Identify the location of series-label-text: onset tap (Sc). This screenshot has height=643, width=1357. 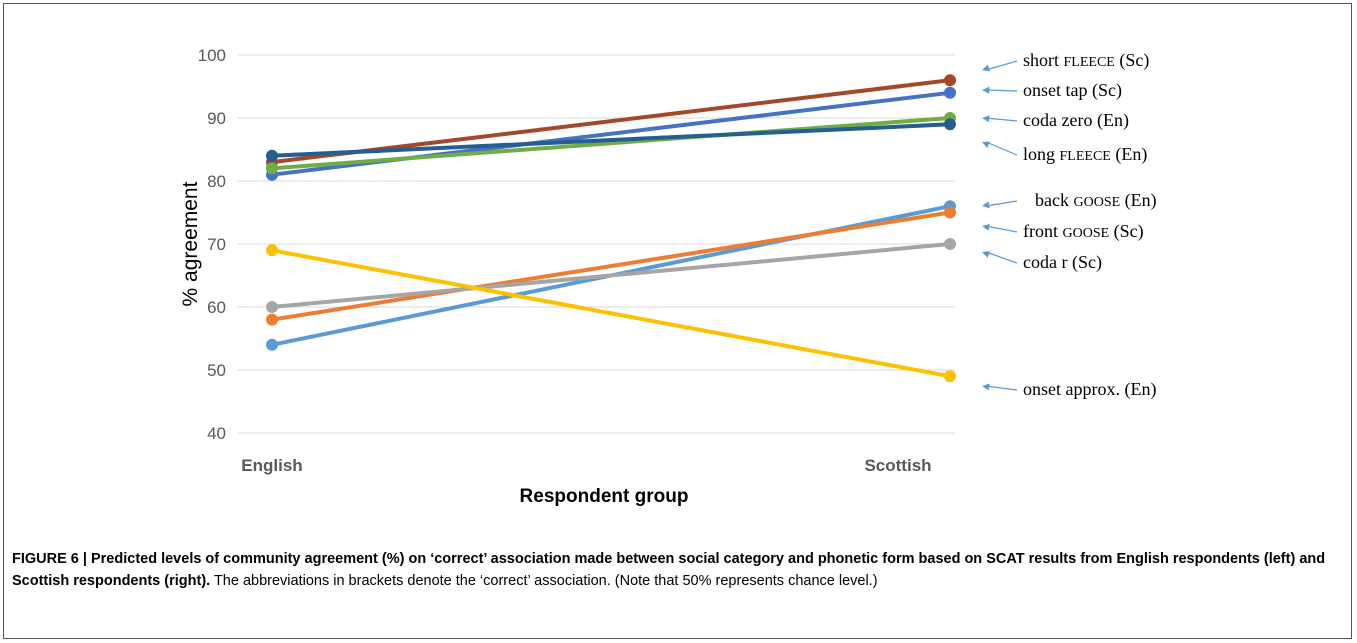
(1072, 90).